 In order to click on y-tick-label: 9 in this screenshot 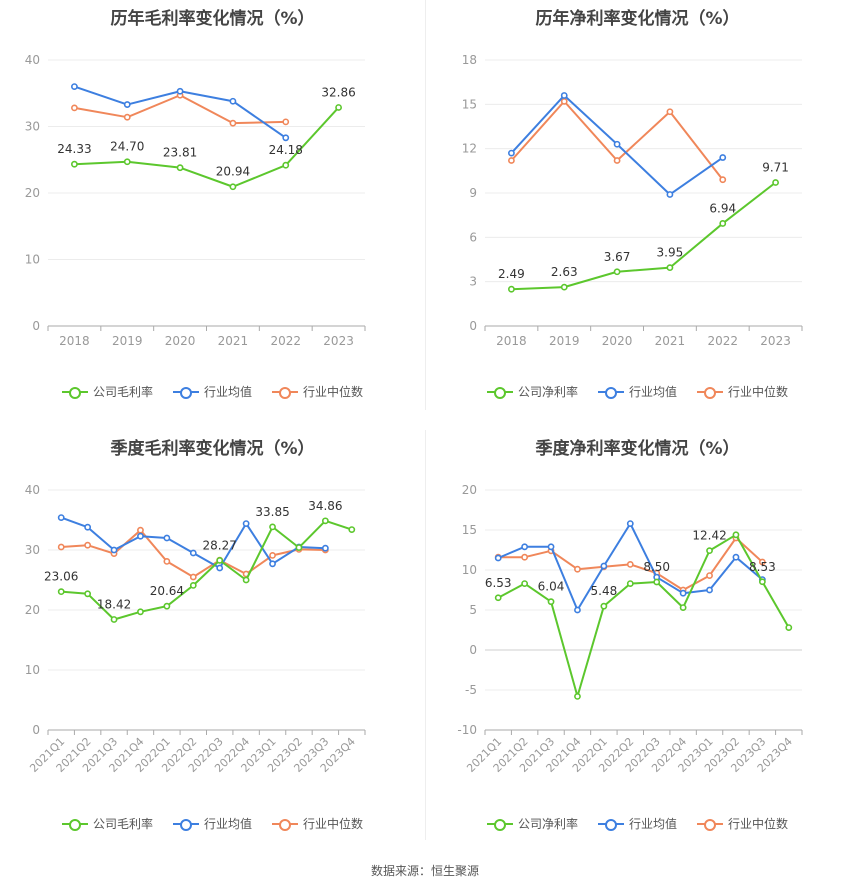, I will do `click(473, 193)`.